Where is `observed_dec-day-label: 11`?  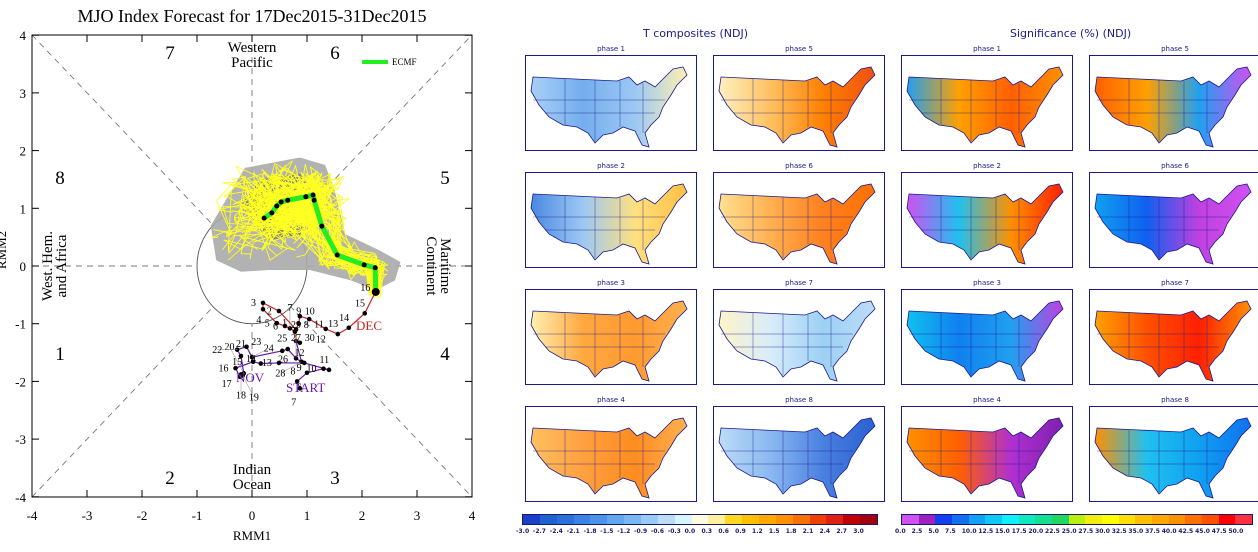 observed_dec-day-label: 11 is located at coordinates (319, 324).